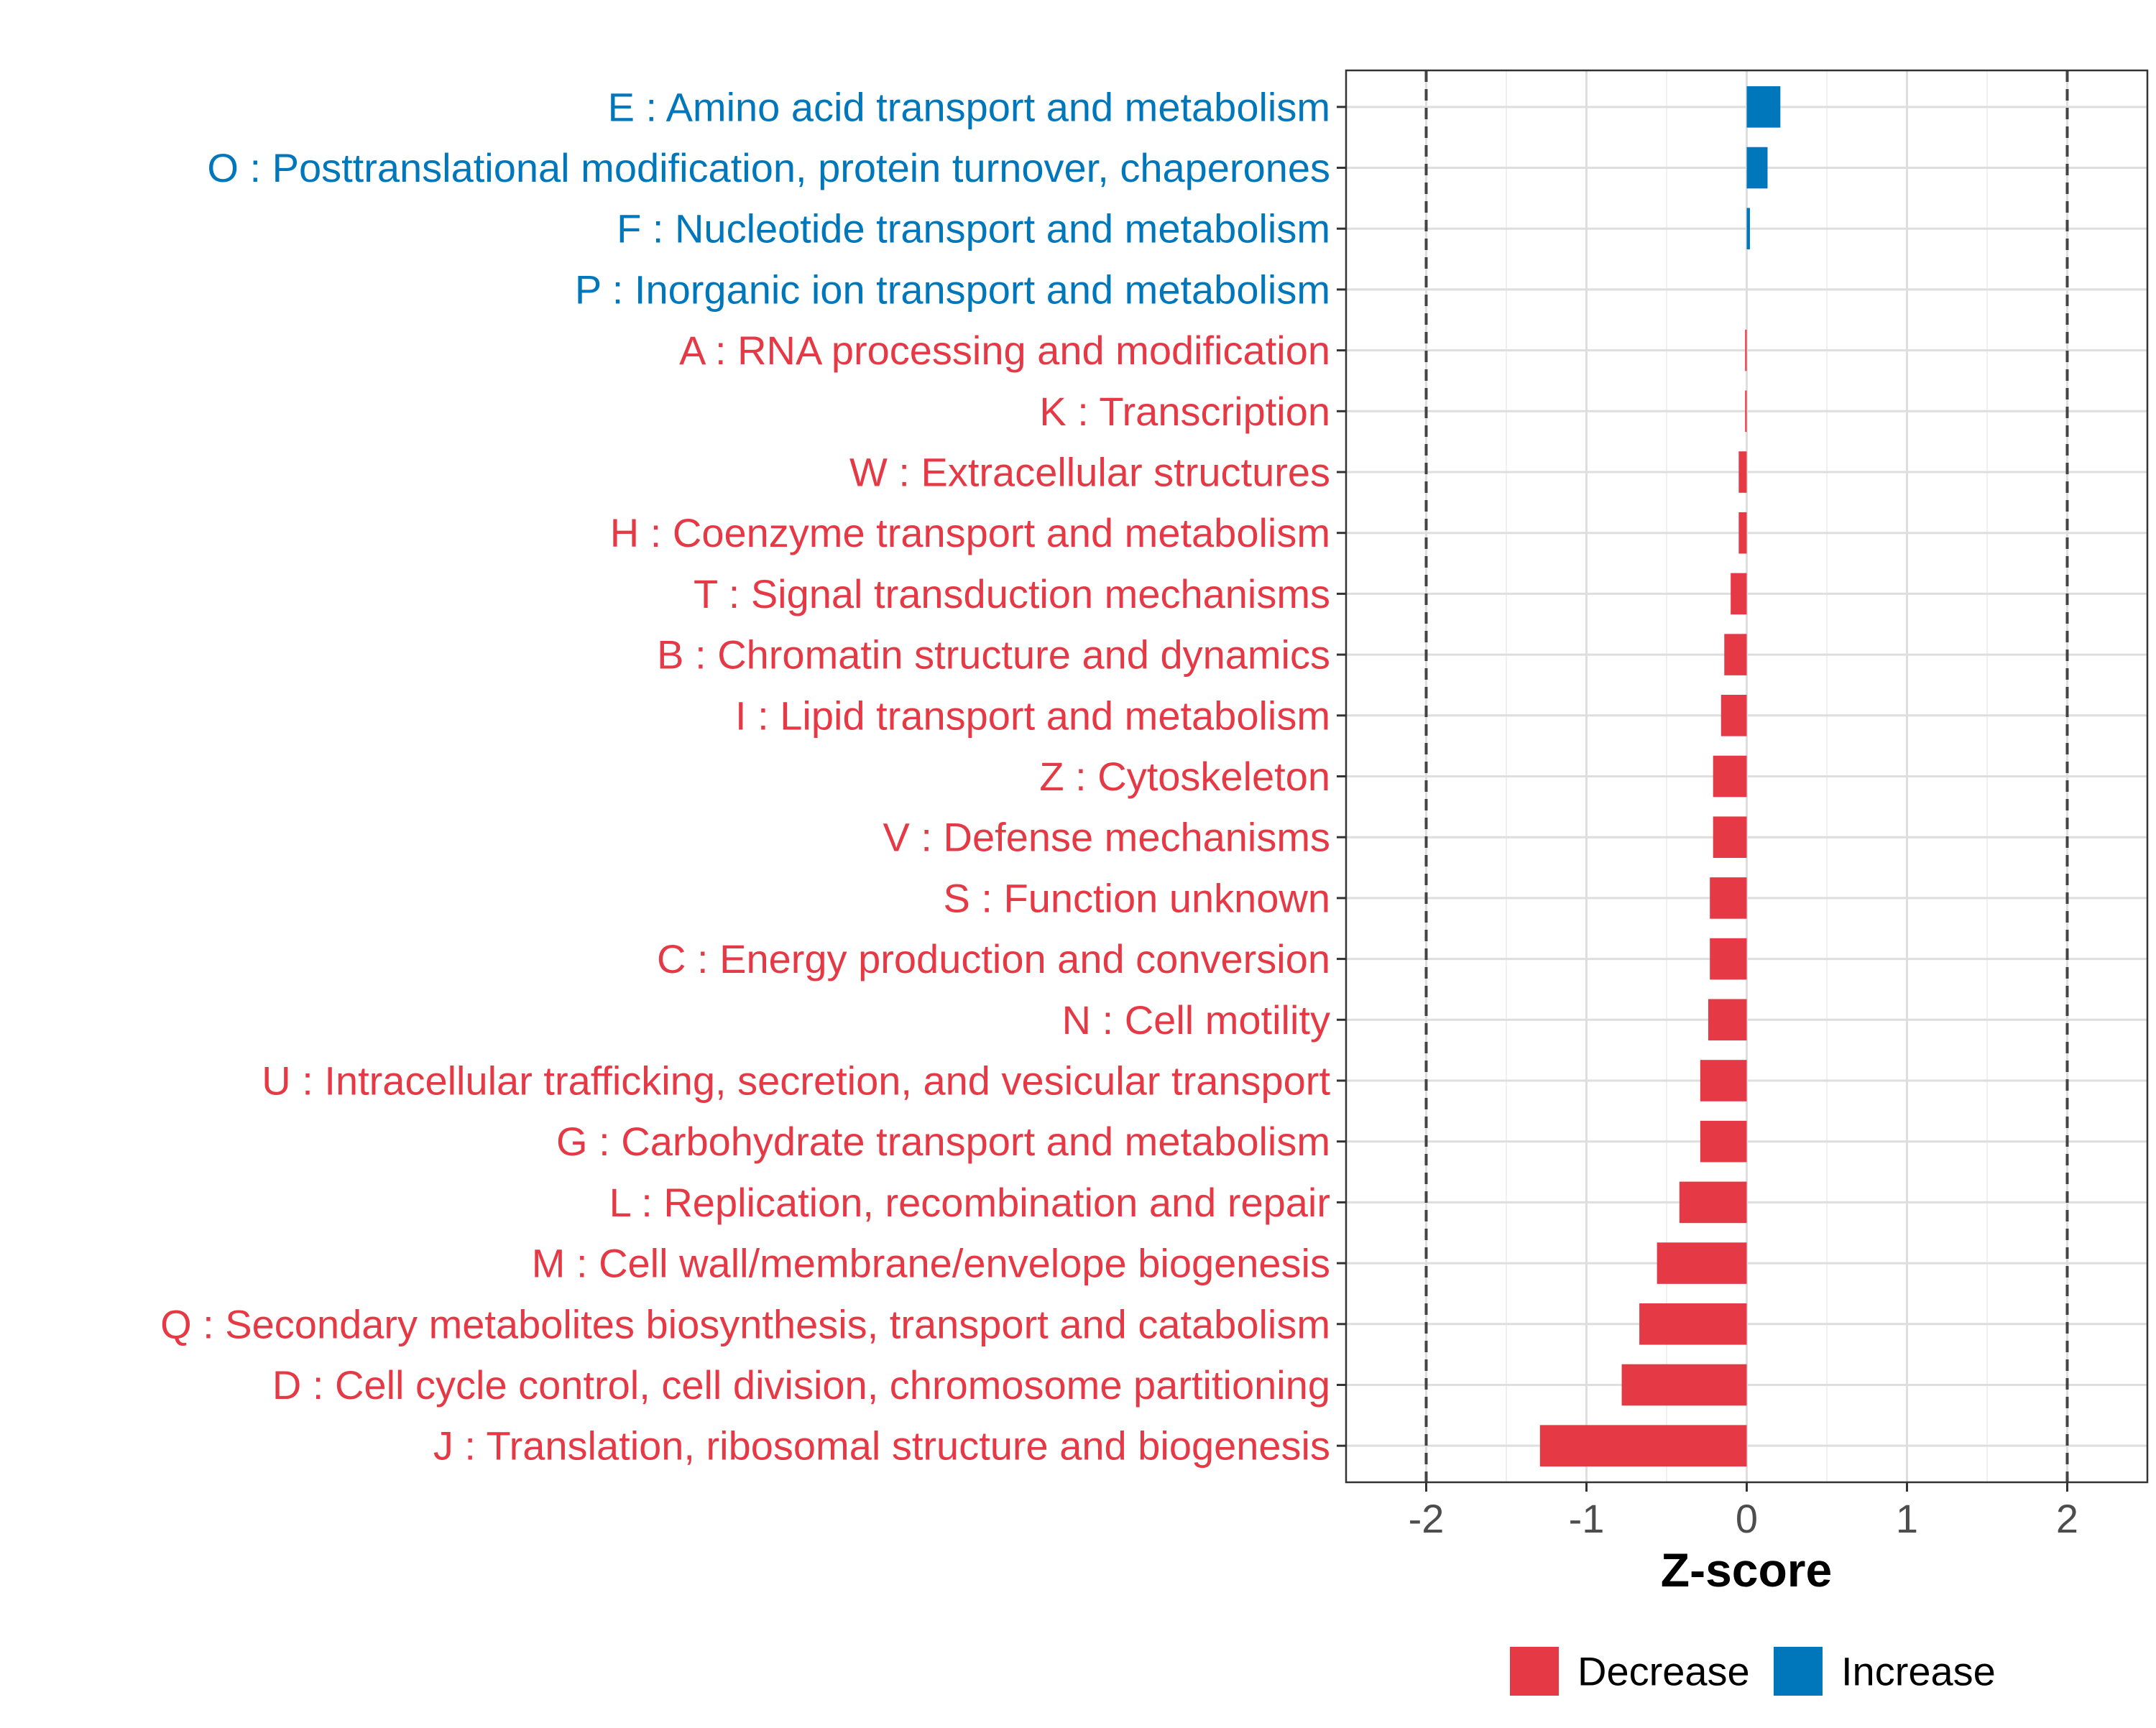  What do you see at coordinates (1918, 1672) in the screenshot?
I see `legend-label: Increase` at bounding box center [1918, 1672].